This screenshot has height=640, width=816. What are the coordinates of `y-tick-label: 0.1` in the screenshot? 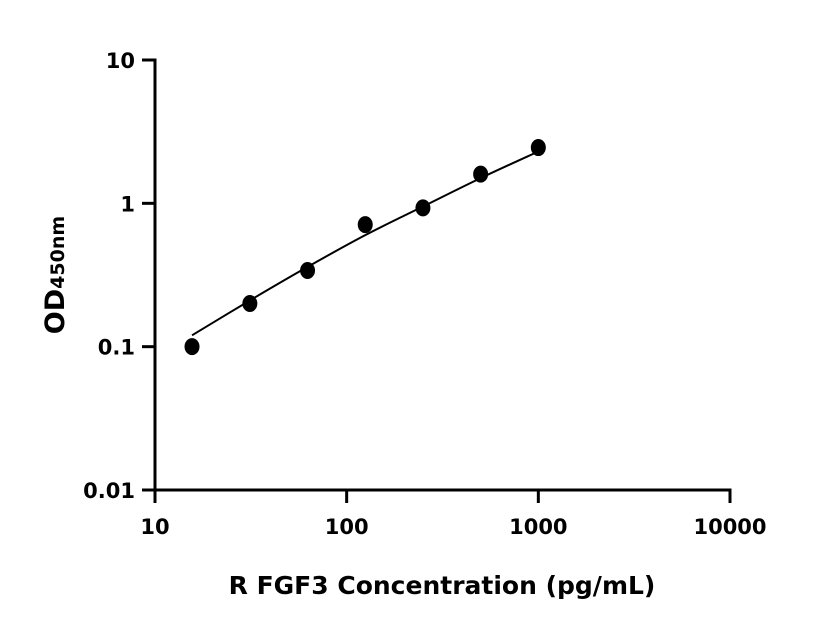 It's located at (116, 348).